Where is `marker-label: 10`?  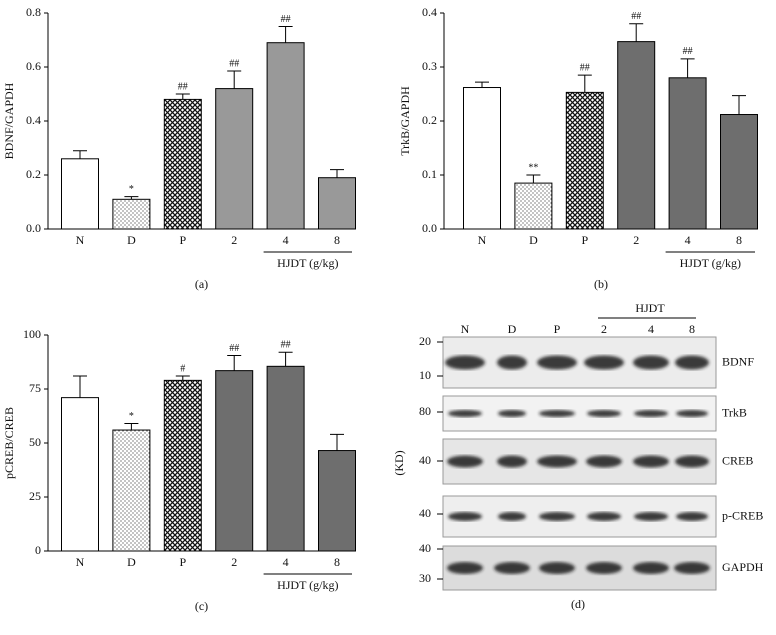
marker-label: 10 is located at coordinates (425, 375).